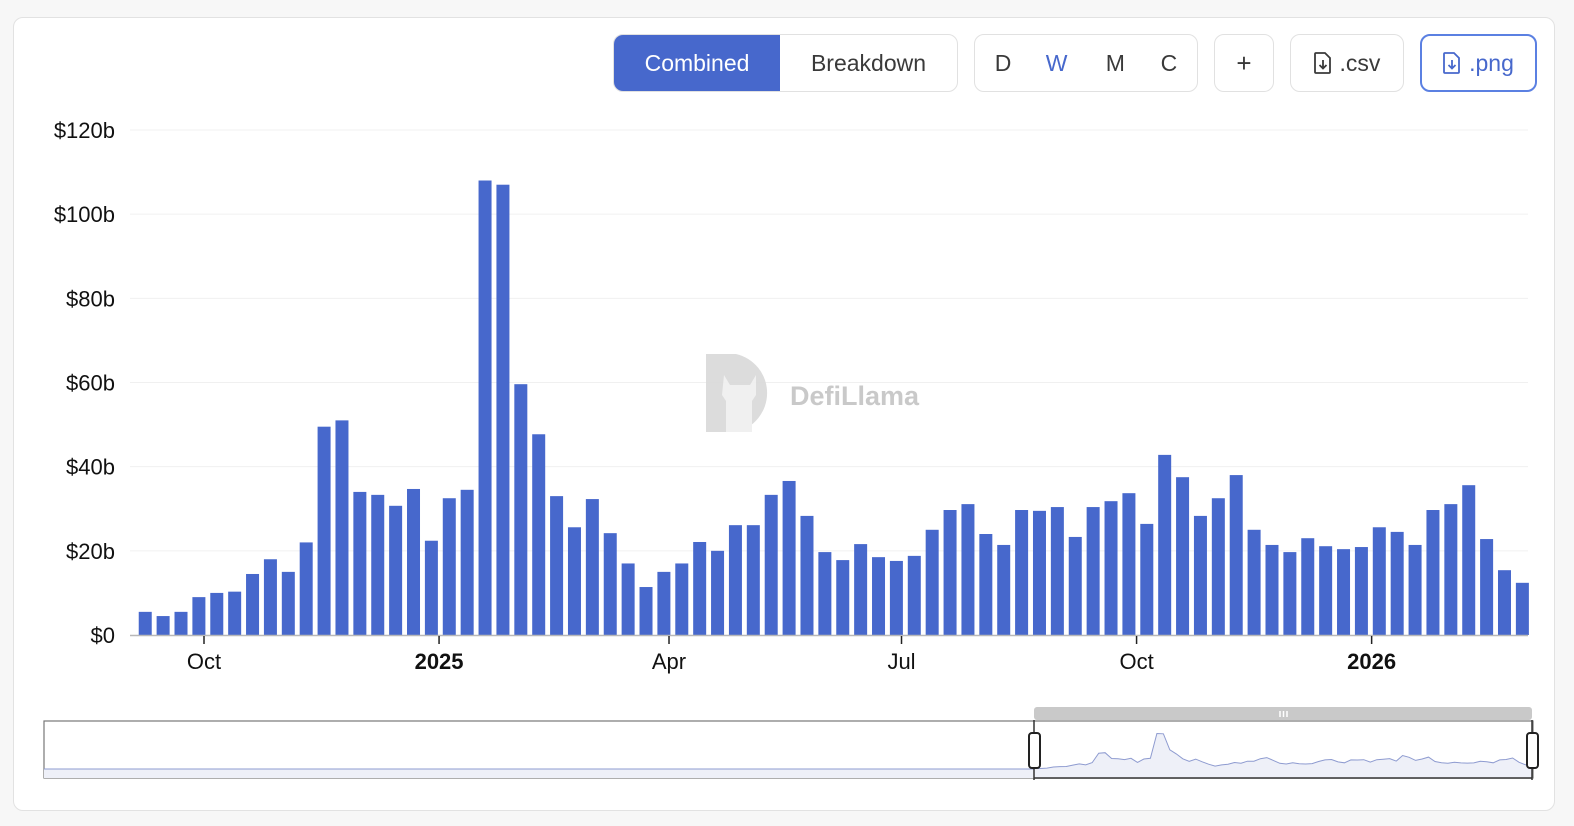  I want to click on weekly-button: W, so click(1056, 62).